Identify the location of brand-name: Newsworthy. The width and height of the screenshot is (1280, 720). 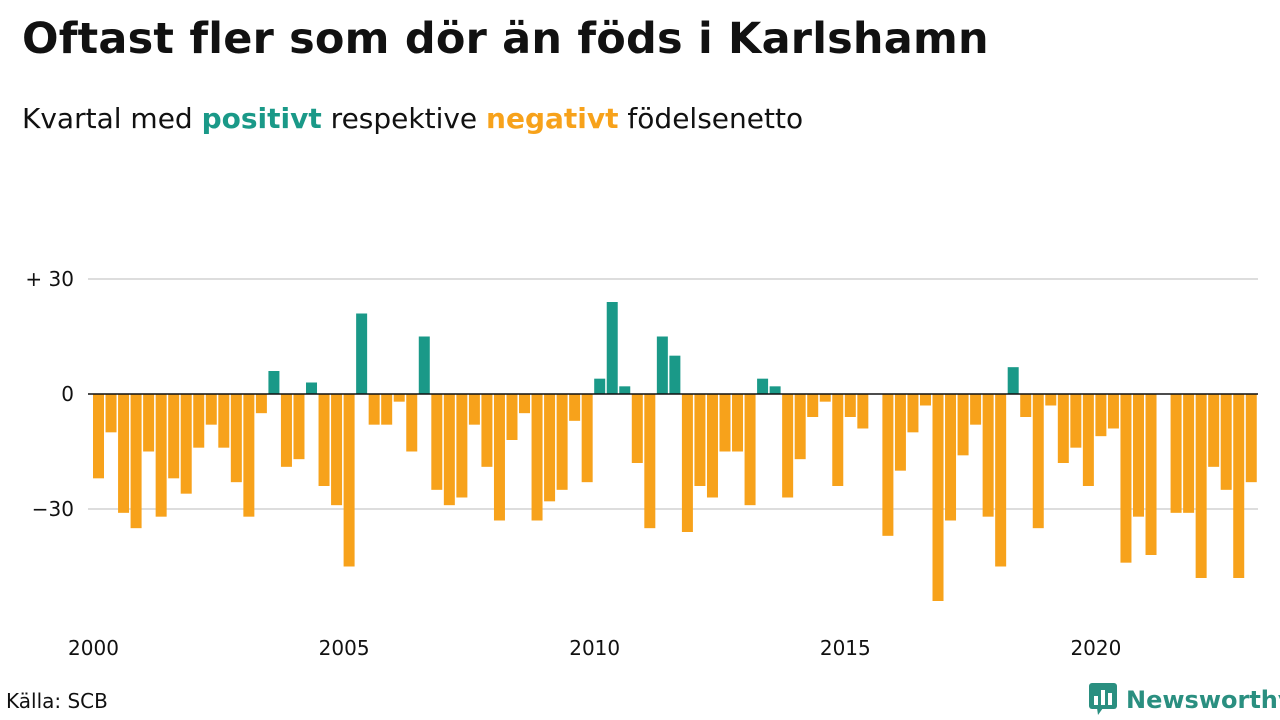
(1203, 700).